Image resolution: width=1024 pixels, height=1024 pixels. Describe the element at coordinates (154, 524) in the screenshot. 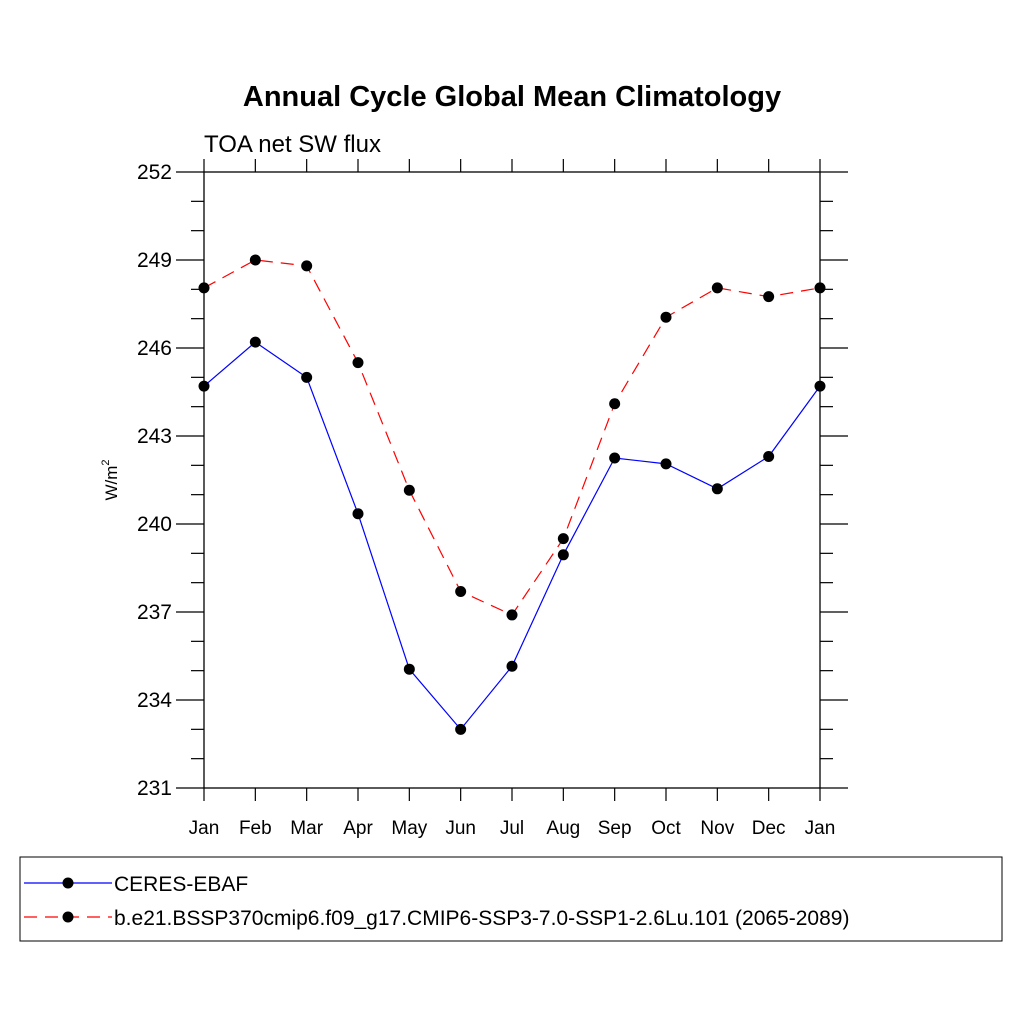

I see `y-tick-label: 240` at that location.